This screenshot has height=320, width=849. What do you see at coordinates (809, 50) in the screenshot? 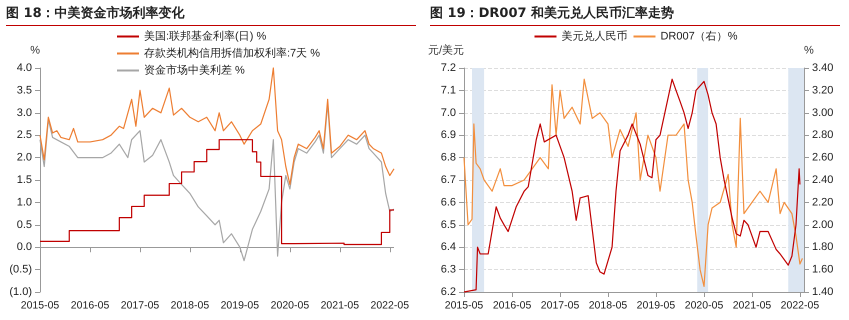
I see `y2-axis-title: %` at bounding box center [809, 50].